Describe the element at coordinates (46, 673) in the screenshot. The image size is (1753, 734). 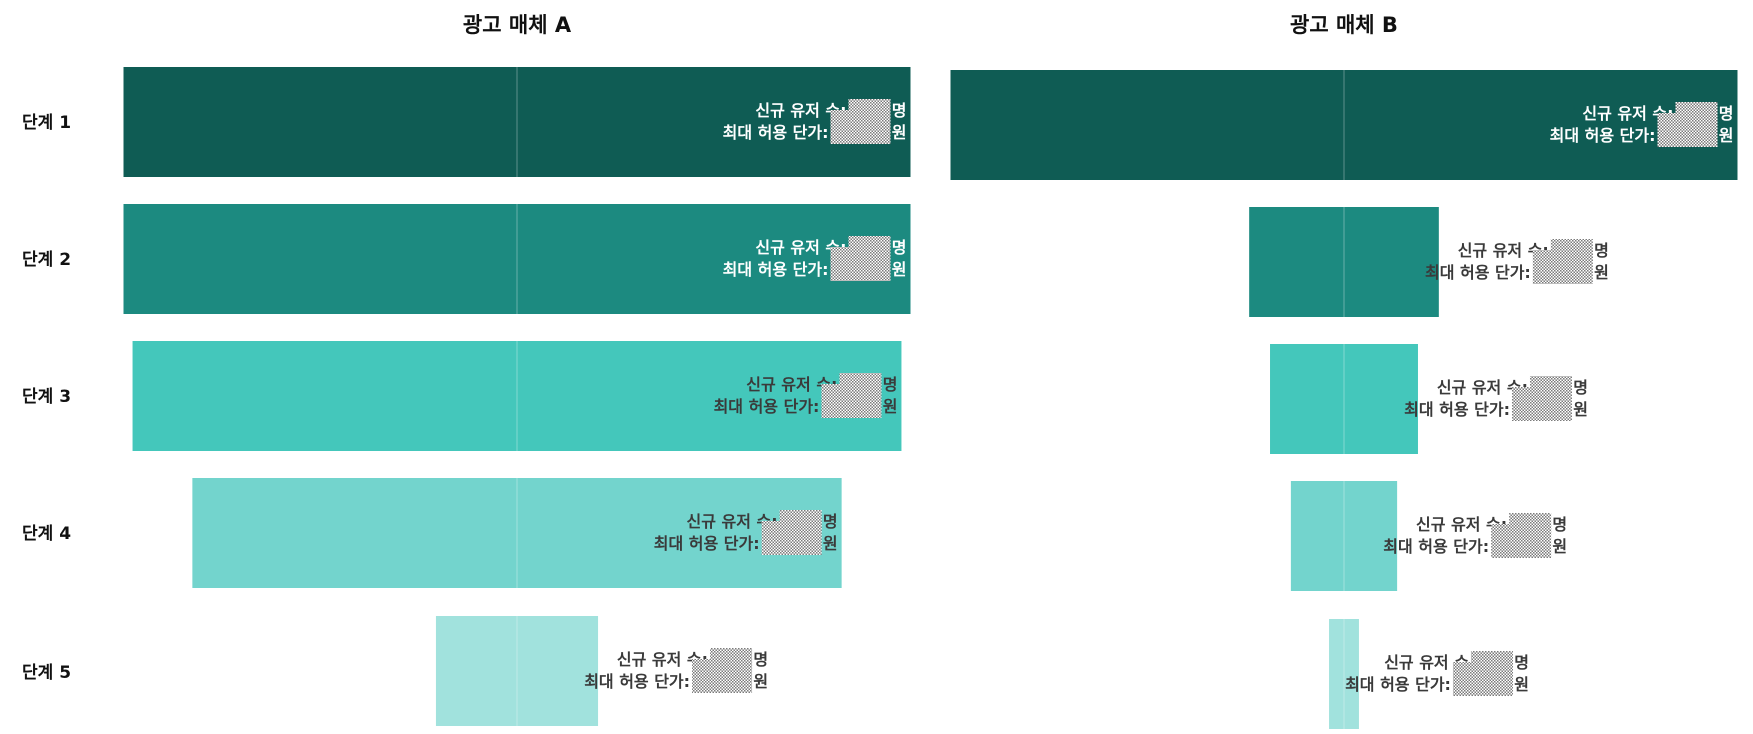
I see `stage-label-5: 단계 5` at that location.